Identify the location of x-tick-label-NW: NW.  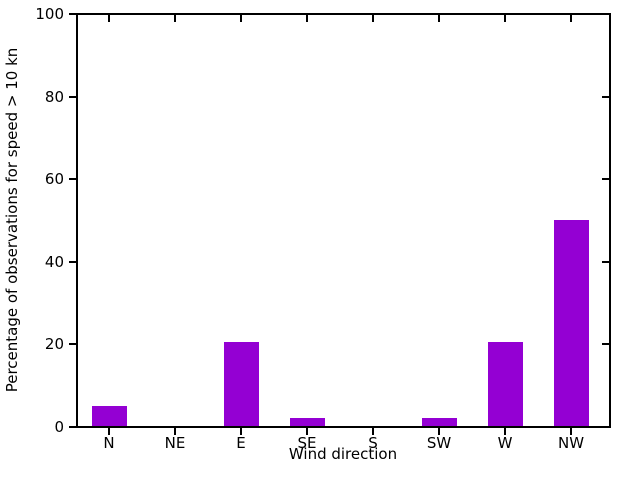
(571, 443).